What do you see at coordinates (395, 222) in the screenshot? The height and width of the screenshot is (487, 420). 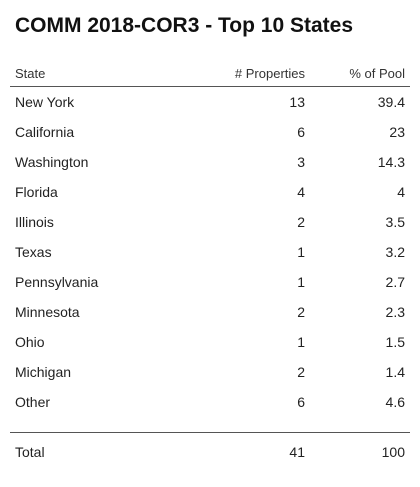 I see `pool-cell: 3.5` at bounding box center [395, 222].